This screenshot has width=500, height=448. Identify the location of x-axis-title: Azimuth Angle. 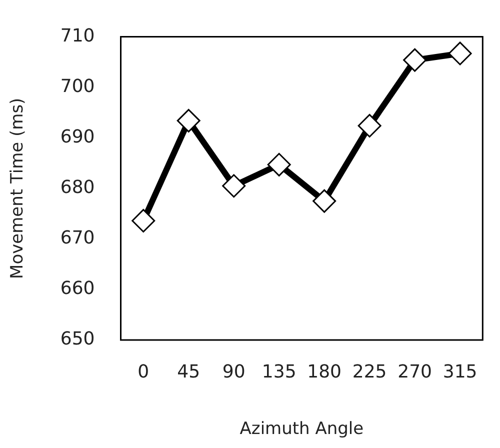
(302, 429).